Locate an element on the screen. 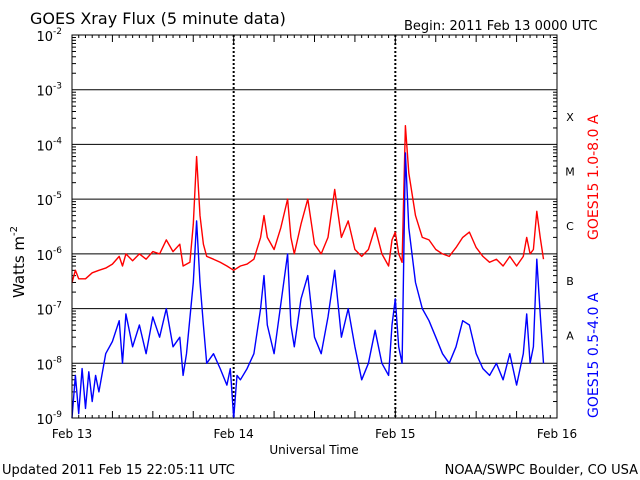 Image resolution: width=640 pixels, height=480 pixels. x-tick-label: Feb 13 is located at coordinates (72, 434).